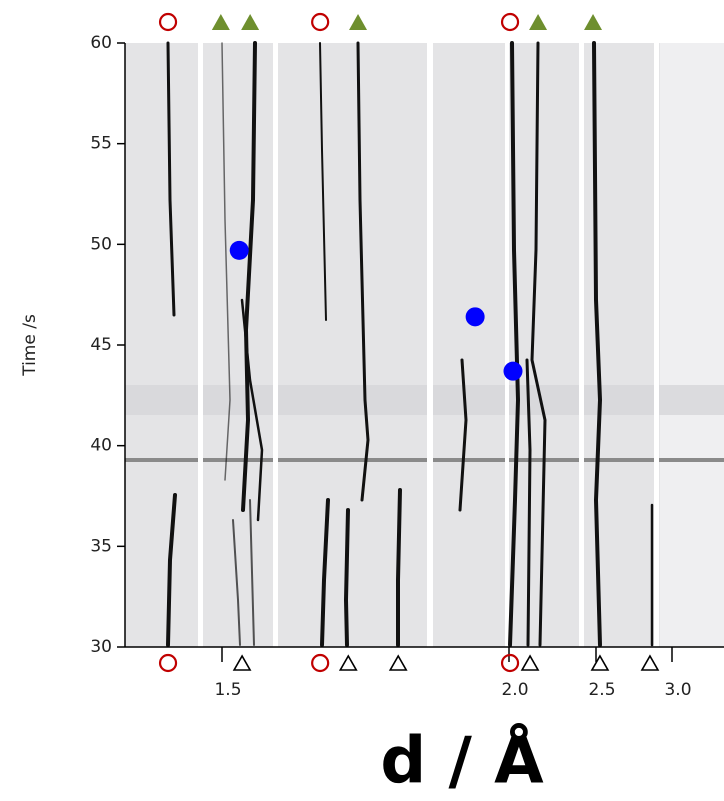 This screenshot has width=724, height=801. What do you see at coordinates (101, 345) in the screenshot?
I see `y-tick-label: 45` at bounding box center [101, 345].